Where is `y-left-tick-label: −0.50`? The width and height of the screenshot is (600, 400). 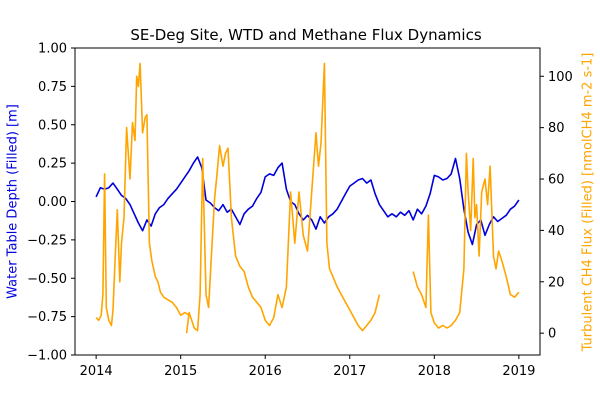 y-left-tick-label: −0.50 is located at coordinates (47, 279).